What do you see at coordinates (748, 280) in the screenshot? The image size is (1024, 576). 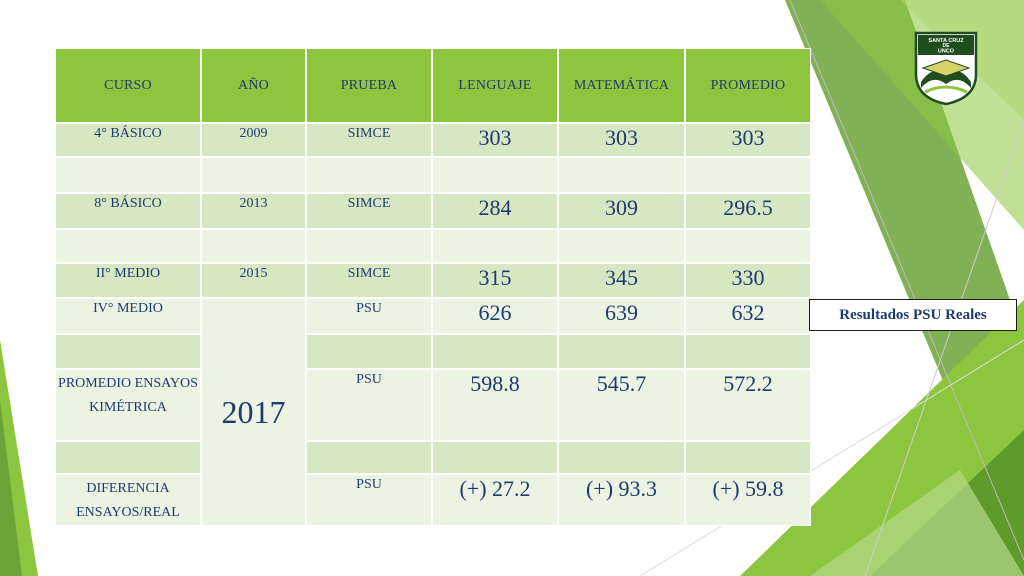 I see `cell-promedio: 330` at bounding box center [748, 280].